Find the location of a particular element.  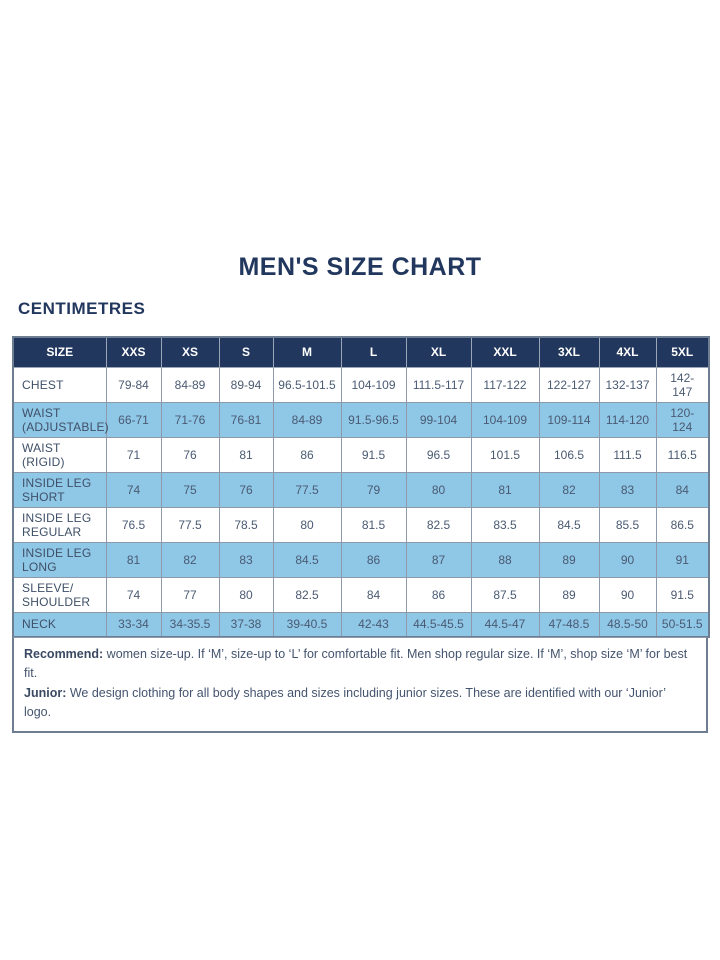

size-value-cell: 106.5 is located at coordinates (569, 454).